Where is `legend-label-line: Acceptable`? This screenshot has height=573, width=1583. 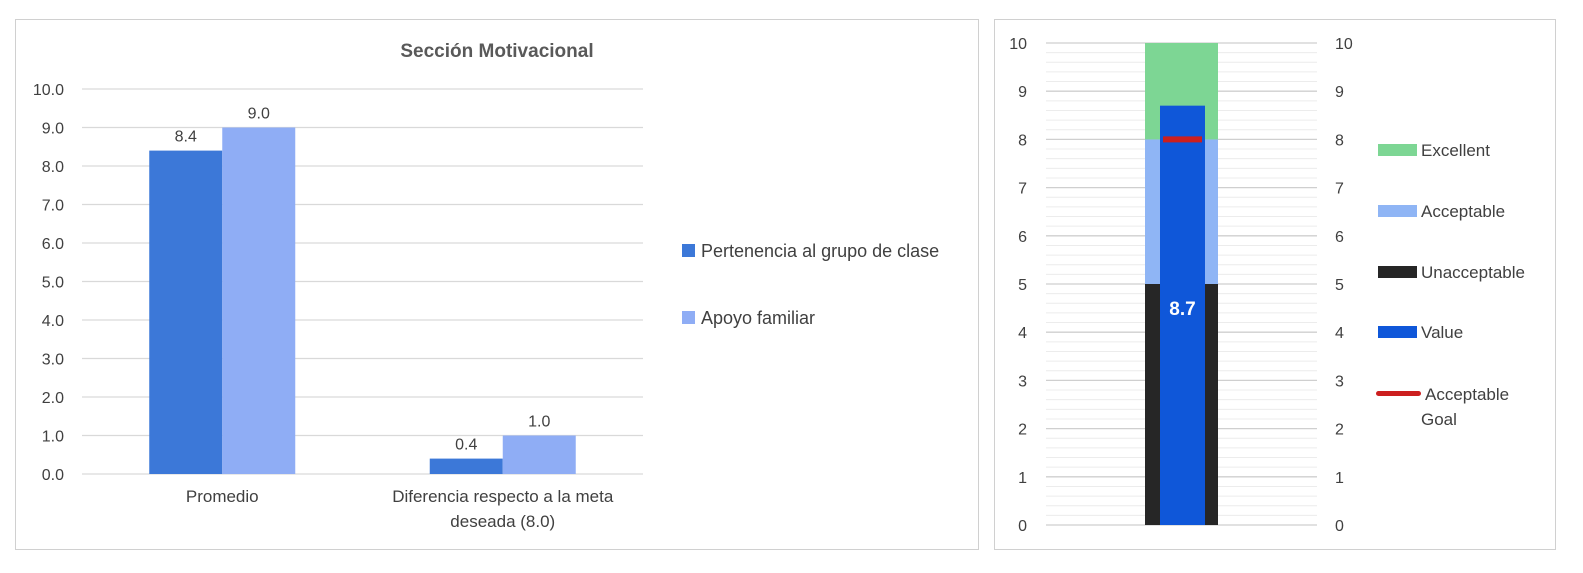
legend-label-line: Acceptable is located at coordinates (1467, 394).